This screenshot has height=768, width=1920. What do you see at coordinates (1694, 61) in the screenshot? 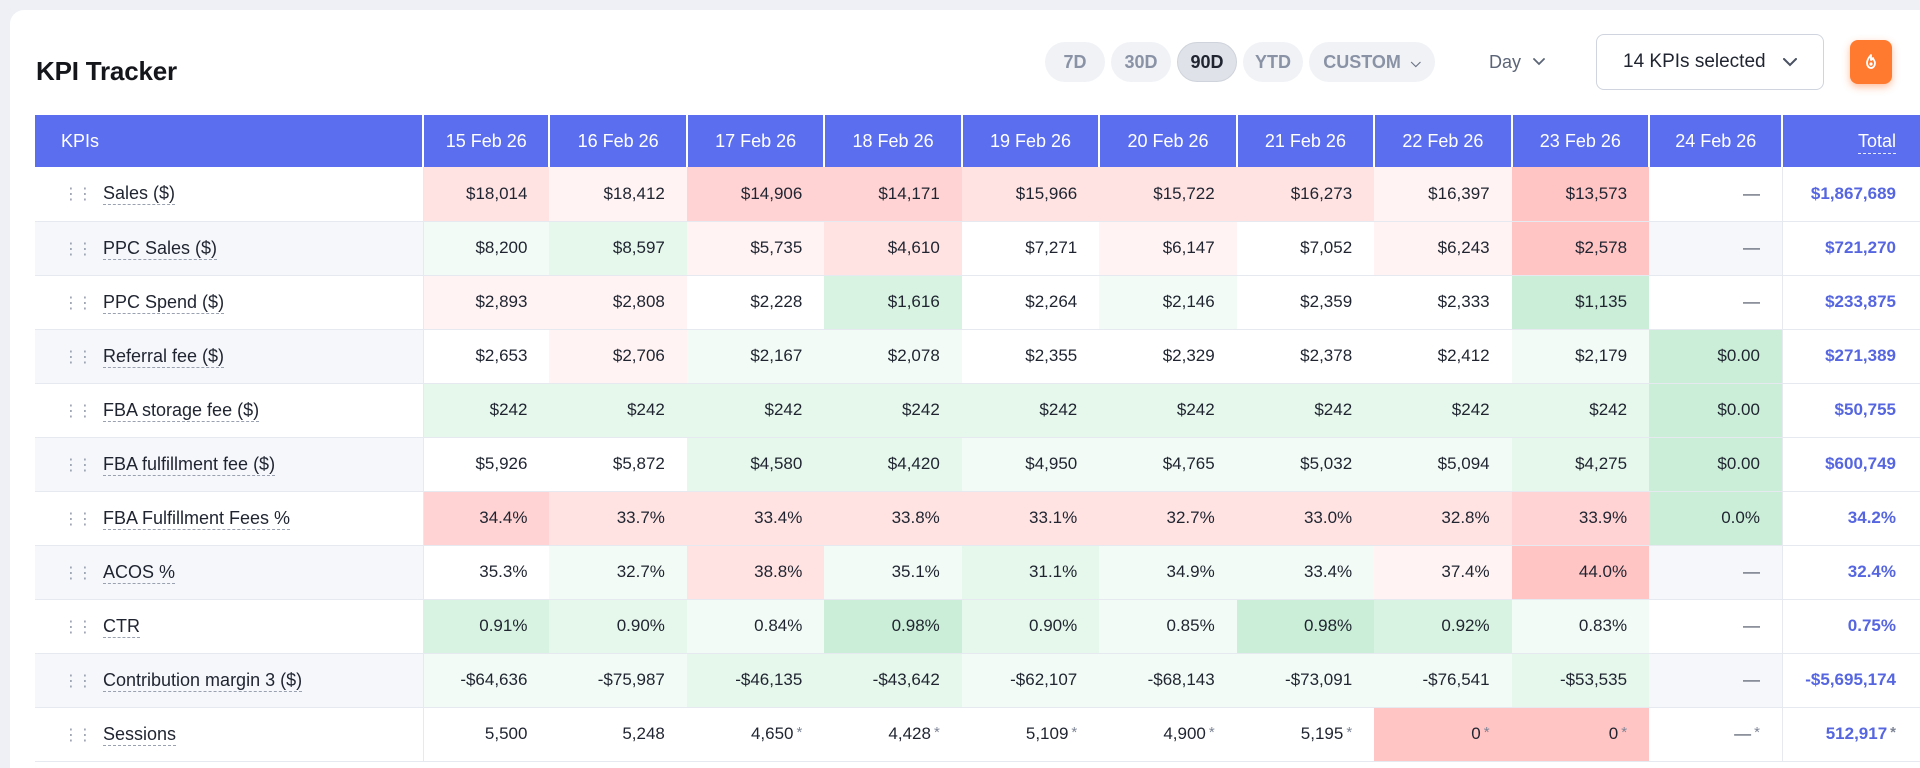
I see `kpi-selector-label: 14 KPIs selected` at bounding box center [1694, 61].